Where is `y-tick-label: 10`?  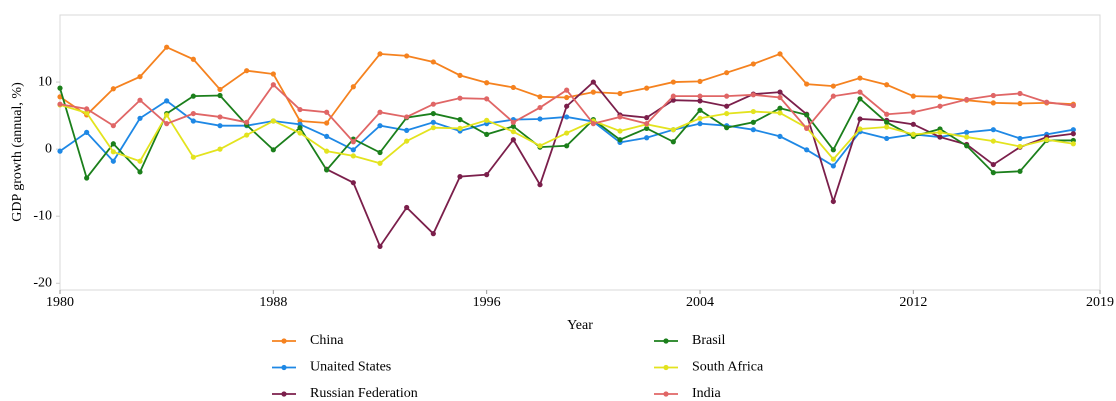 y-tick-label: 10 is located at coordinates (45, 81).